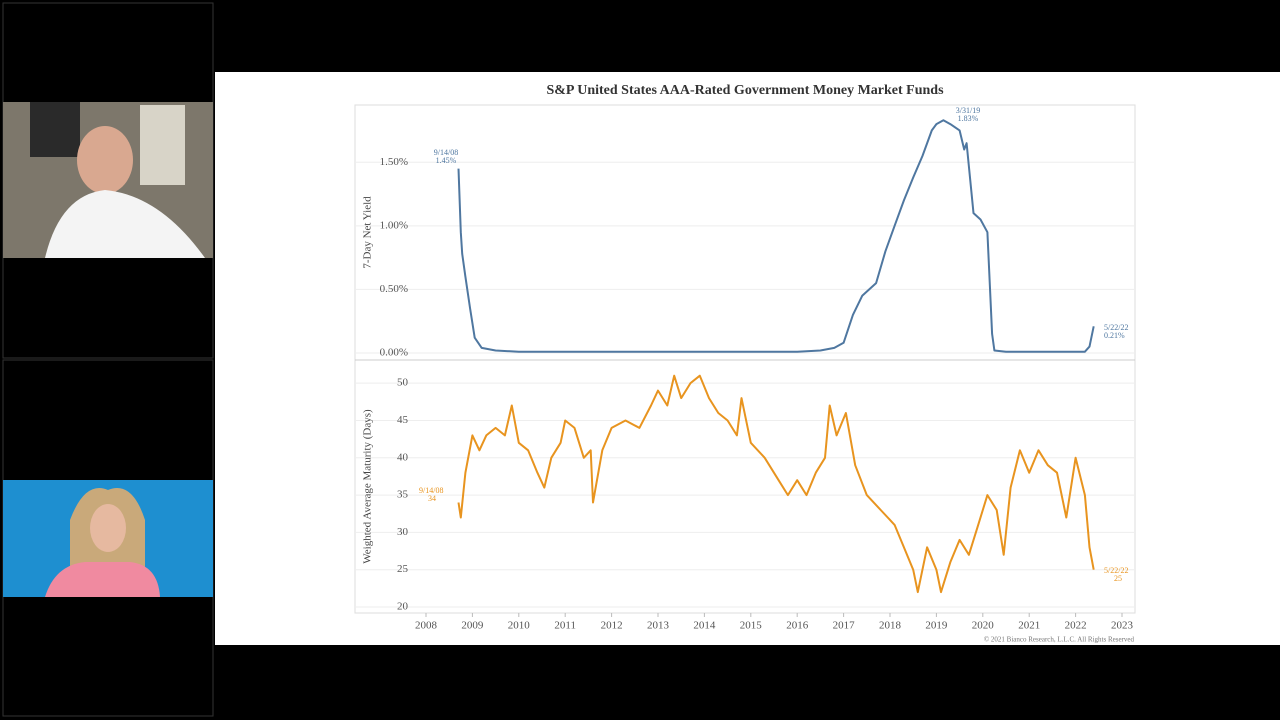 Image resolution: width=1280 pixels, height=720 pixels. I want to click on annotation: 0.21%, so click(1114, 335).